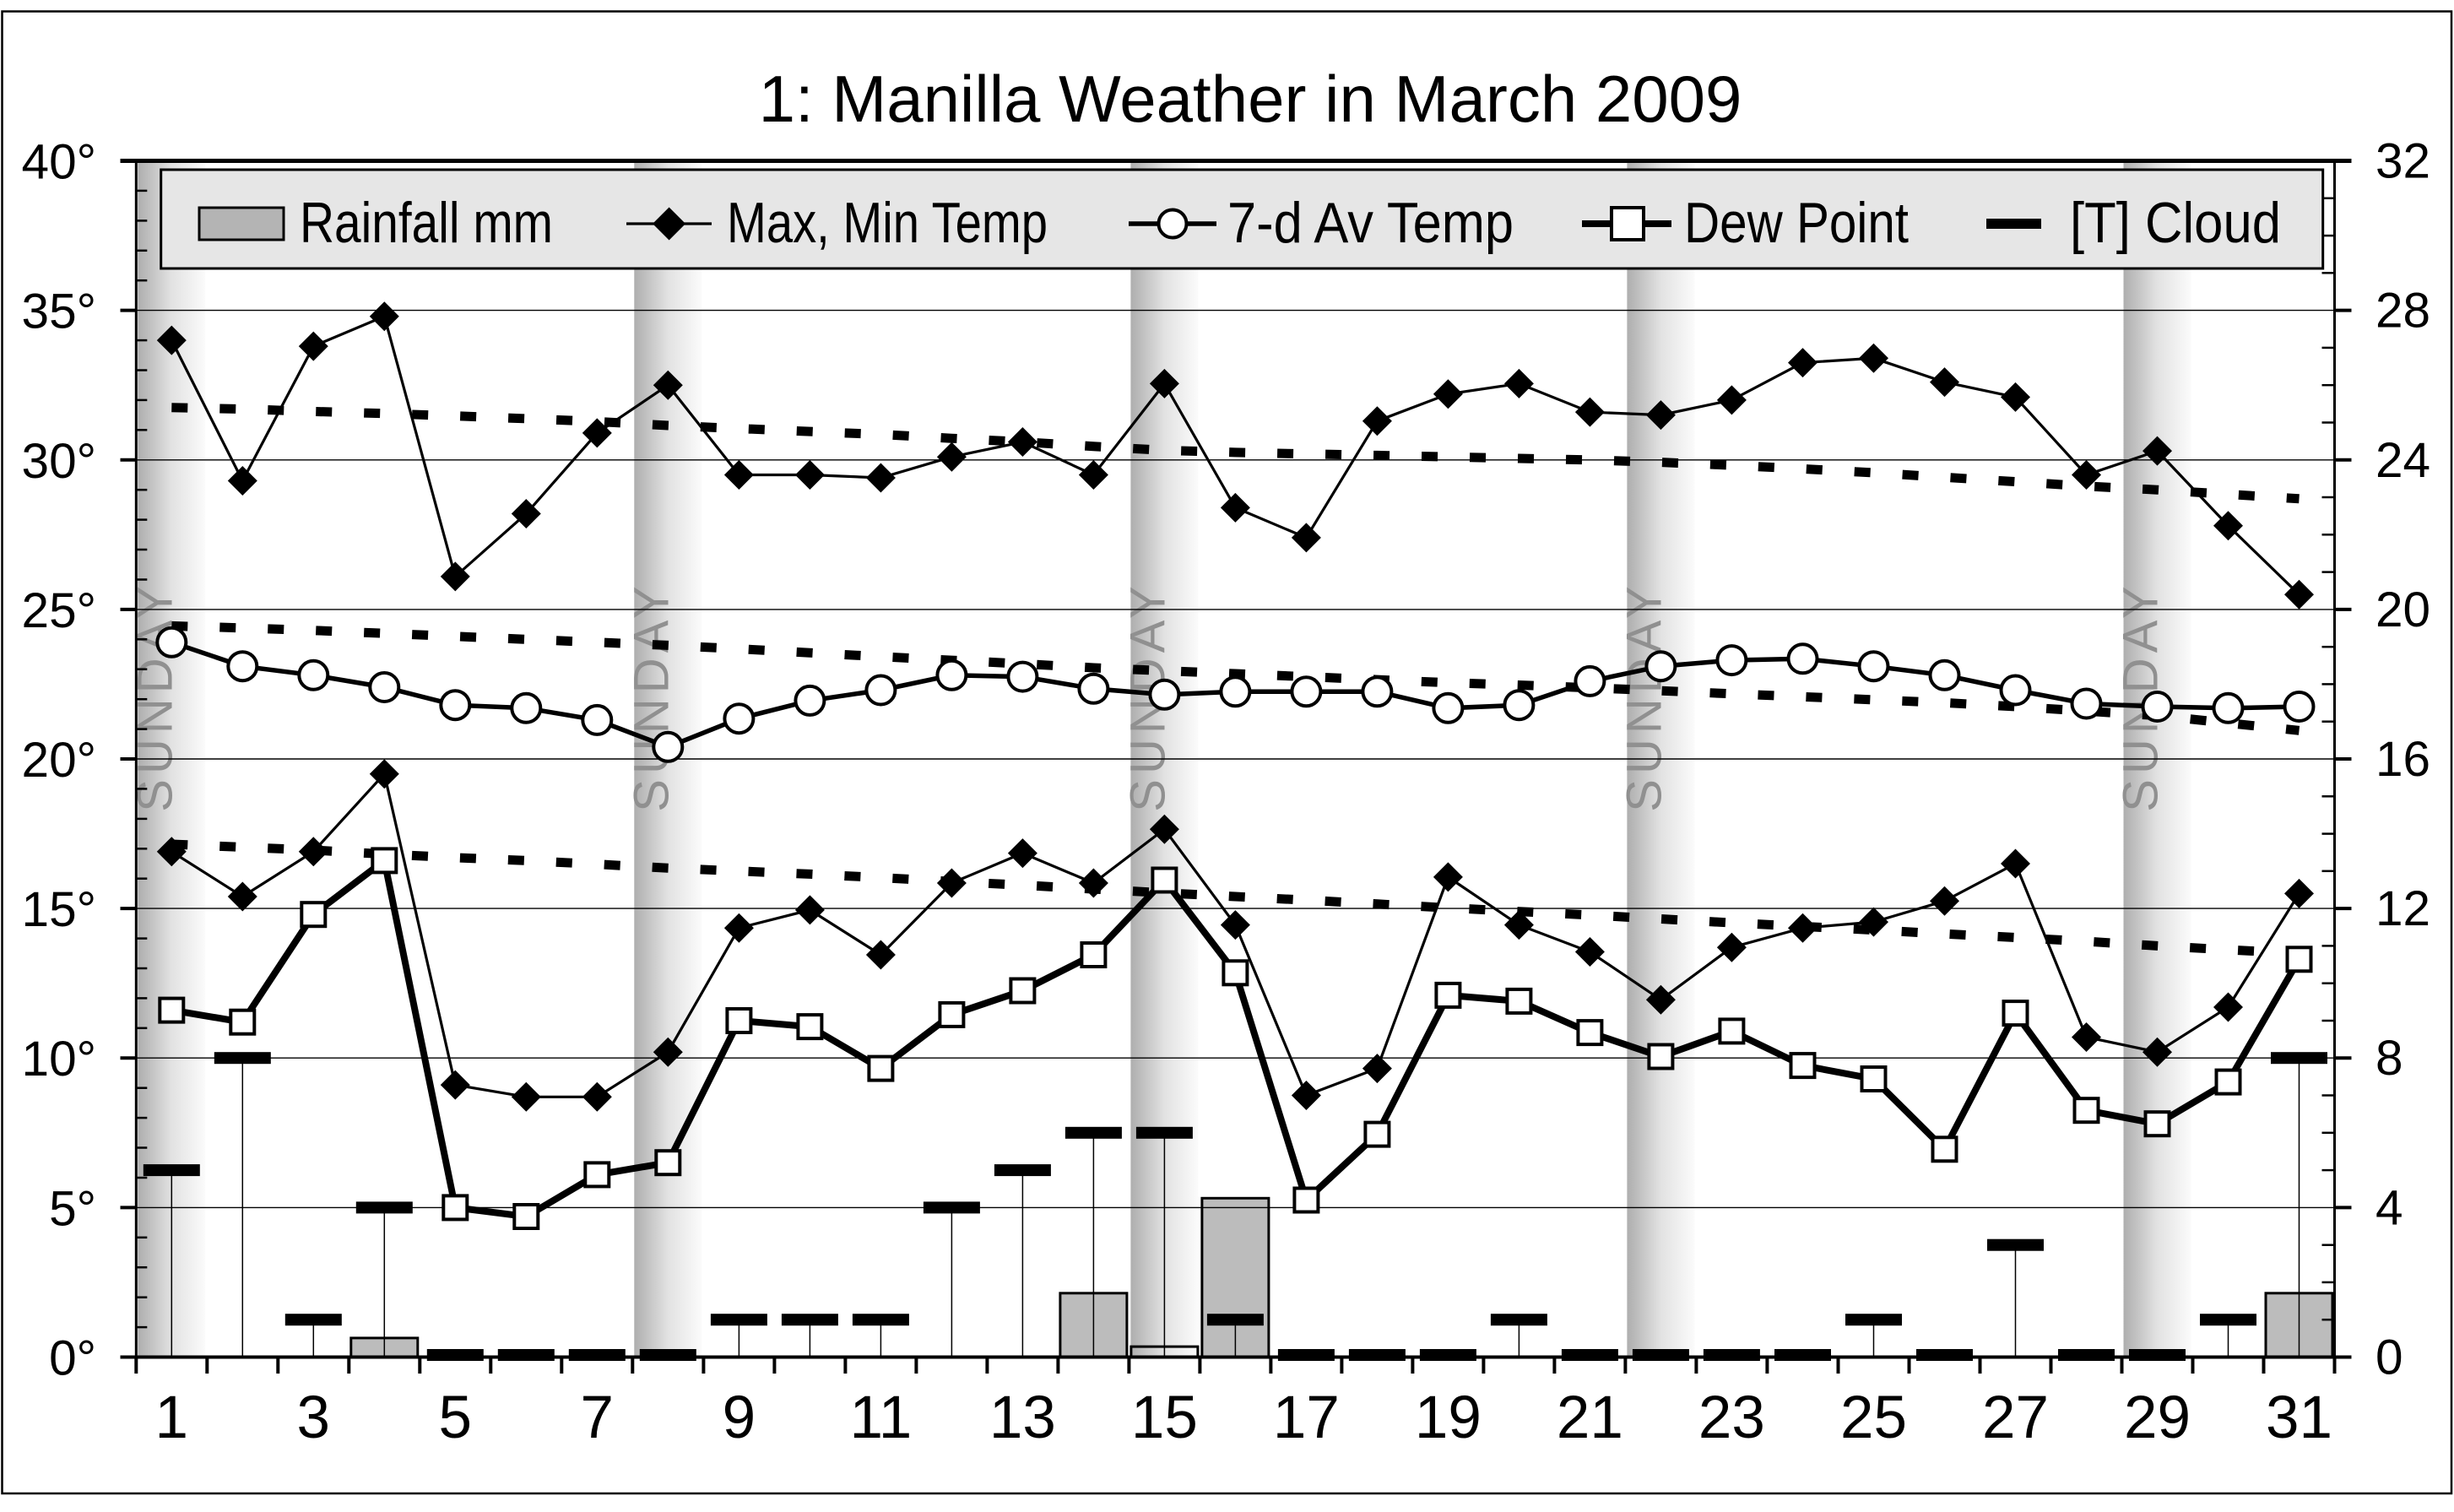 The width and height of the screenshot is (2454, 1512). Describe the element at coordinates (1796, 223) in the screenshot. I see `svg-text: Dew Point` at that location.